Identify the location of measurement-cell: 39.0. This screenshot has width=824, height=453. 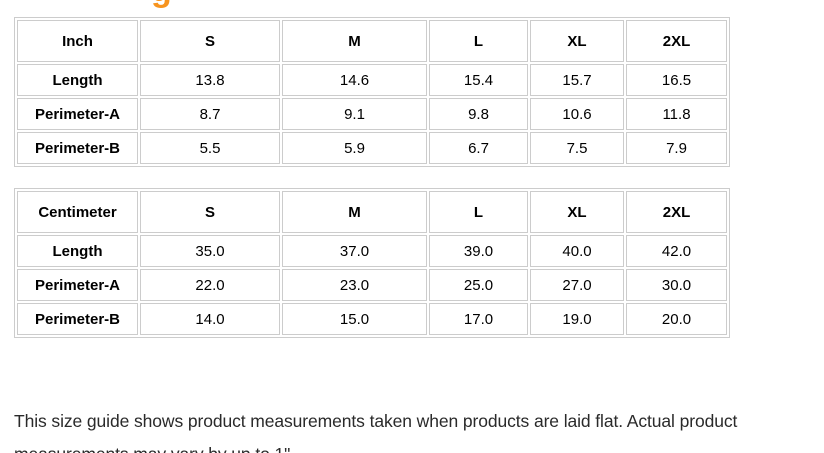
(478, 251).